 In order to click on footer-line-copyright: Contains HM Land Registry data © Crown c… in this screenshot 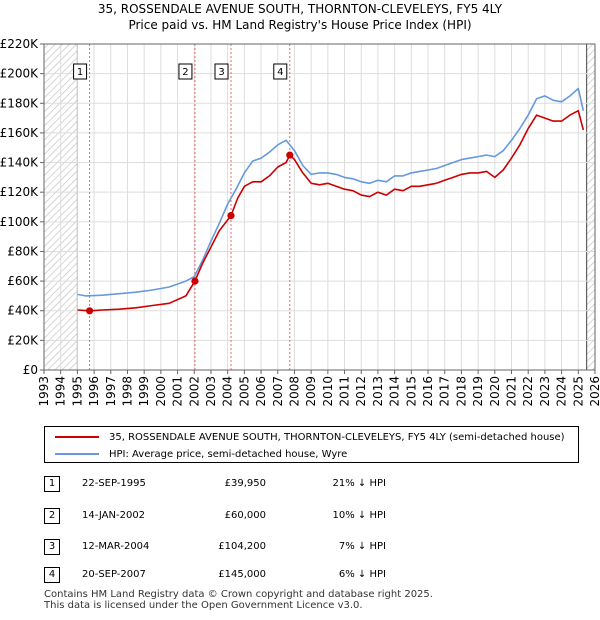, I will do `click(238, 594)`.